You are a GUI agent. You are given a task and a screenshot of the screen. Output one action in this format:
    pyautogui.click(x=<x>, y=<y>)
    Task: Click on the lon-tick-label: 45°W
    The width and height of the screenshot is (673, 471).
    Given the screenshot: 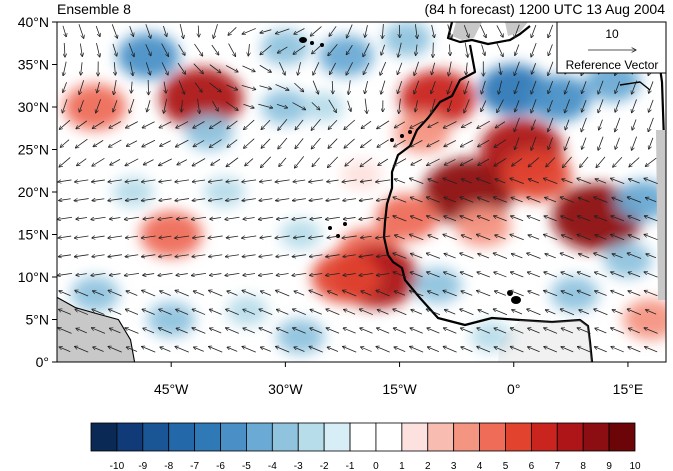 What is the action you would take?
    pyautogui.click(x=171, y=389)
    